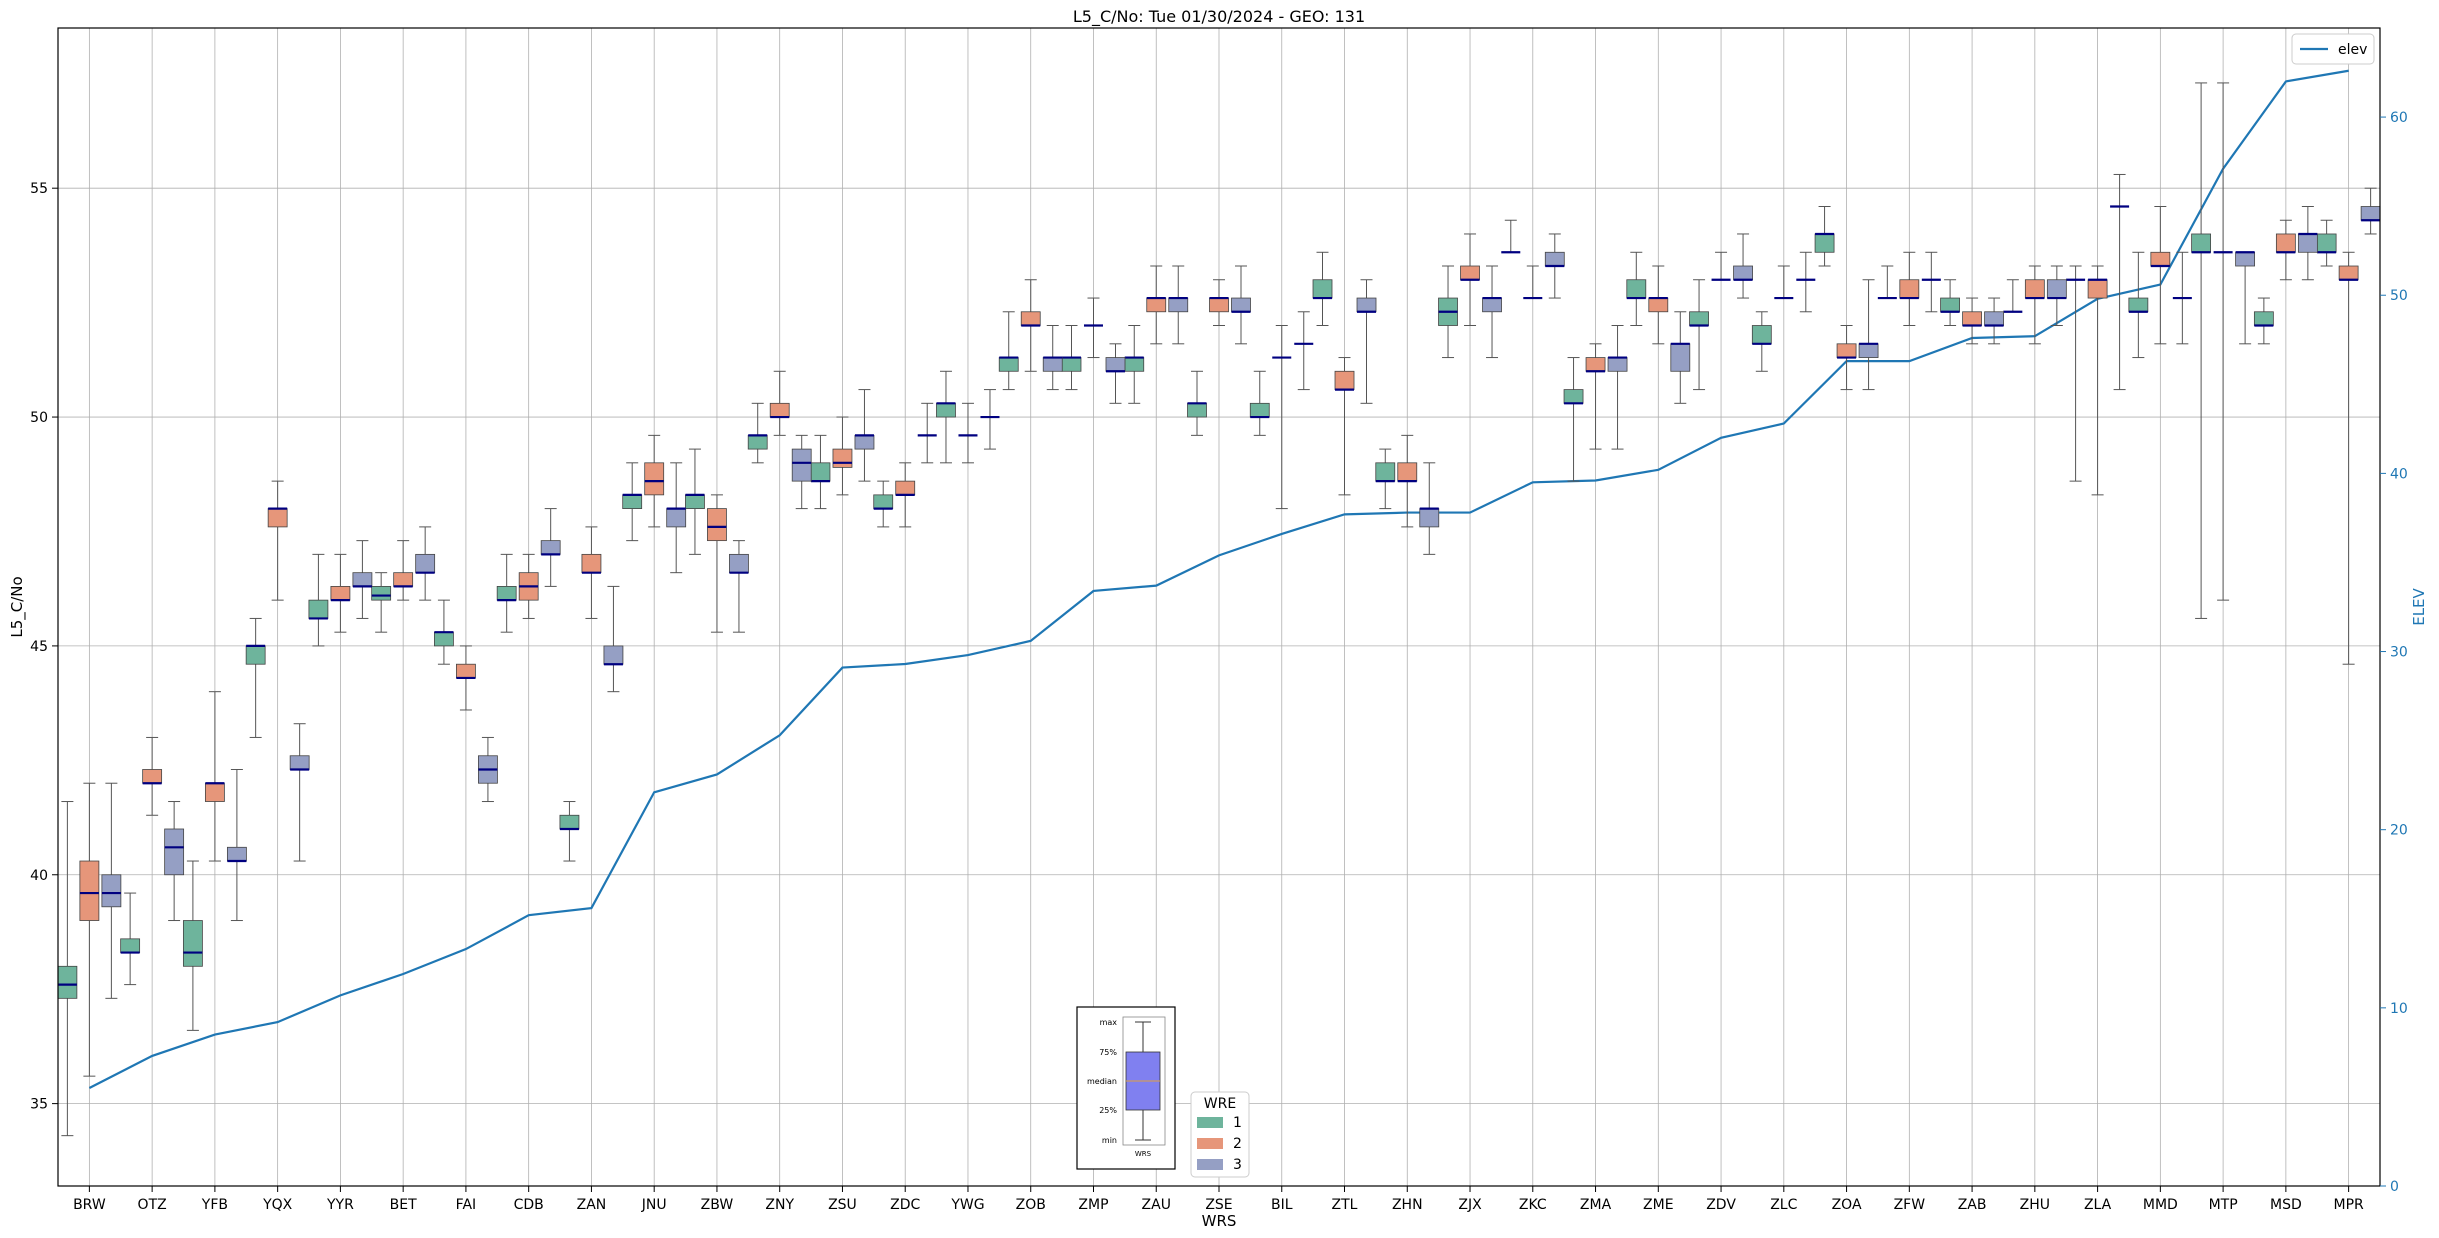  What do you see at coordinates (2348, 1205) in the screenshot?
I see `x-tick-label: MPR` at bounding box center [2348, 1205].